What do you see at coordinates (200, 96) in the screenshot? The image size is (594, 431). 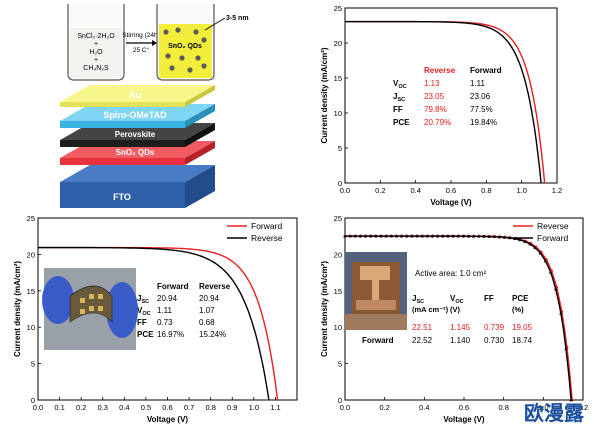 I see `layer-au-side` at bounding box center [200, 96].